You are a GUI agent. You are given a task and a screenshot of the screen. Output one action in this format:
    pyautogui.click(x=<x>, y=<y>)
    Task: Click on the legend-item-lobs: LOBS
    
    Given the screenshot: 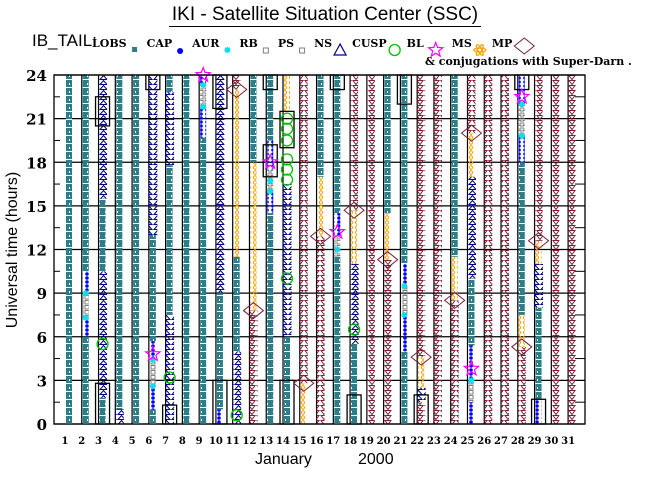 What is the action you would take?
    pyautogui.click(x=109, y=43)
    